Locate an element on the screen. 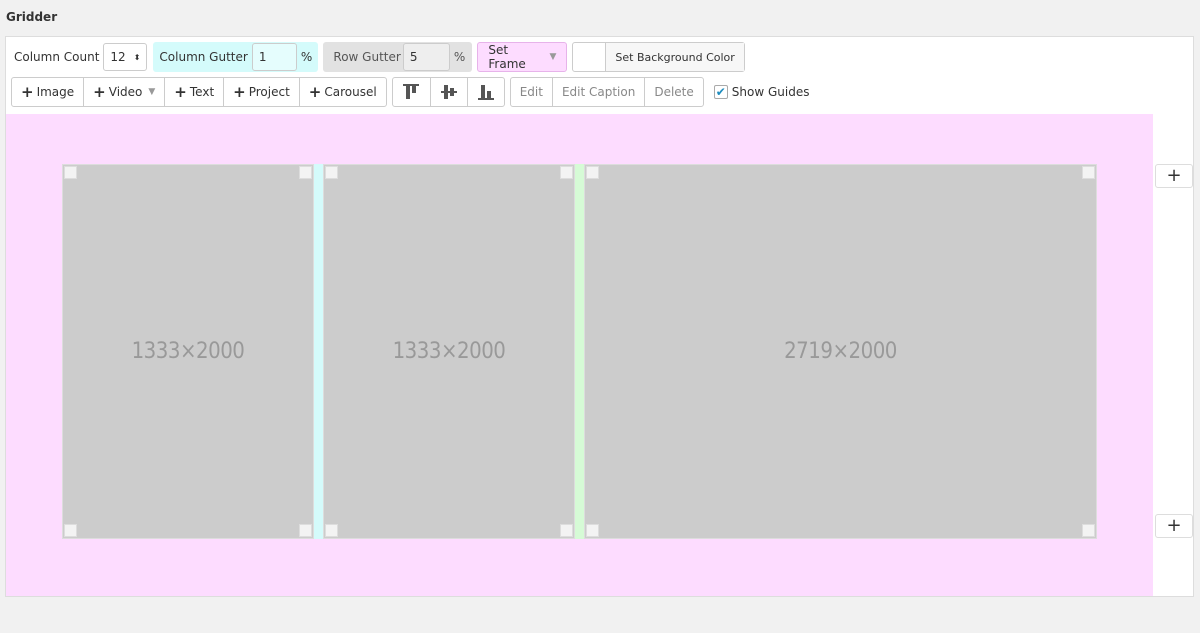  column-count-select: 12 ⬍ is located at coordinates (125, 57).